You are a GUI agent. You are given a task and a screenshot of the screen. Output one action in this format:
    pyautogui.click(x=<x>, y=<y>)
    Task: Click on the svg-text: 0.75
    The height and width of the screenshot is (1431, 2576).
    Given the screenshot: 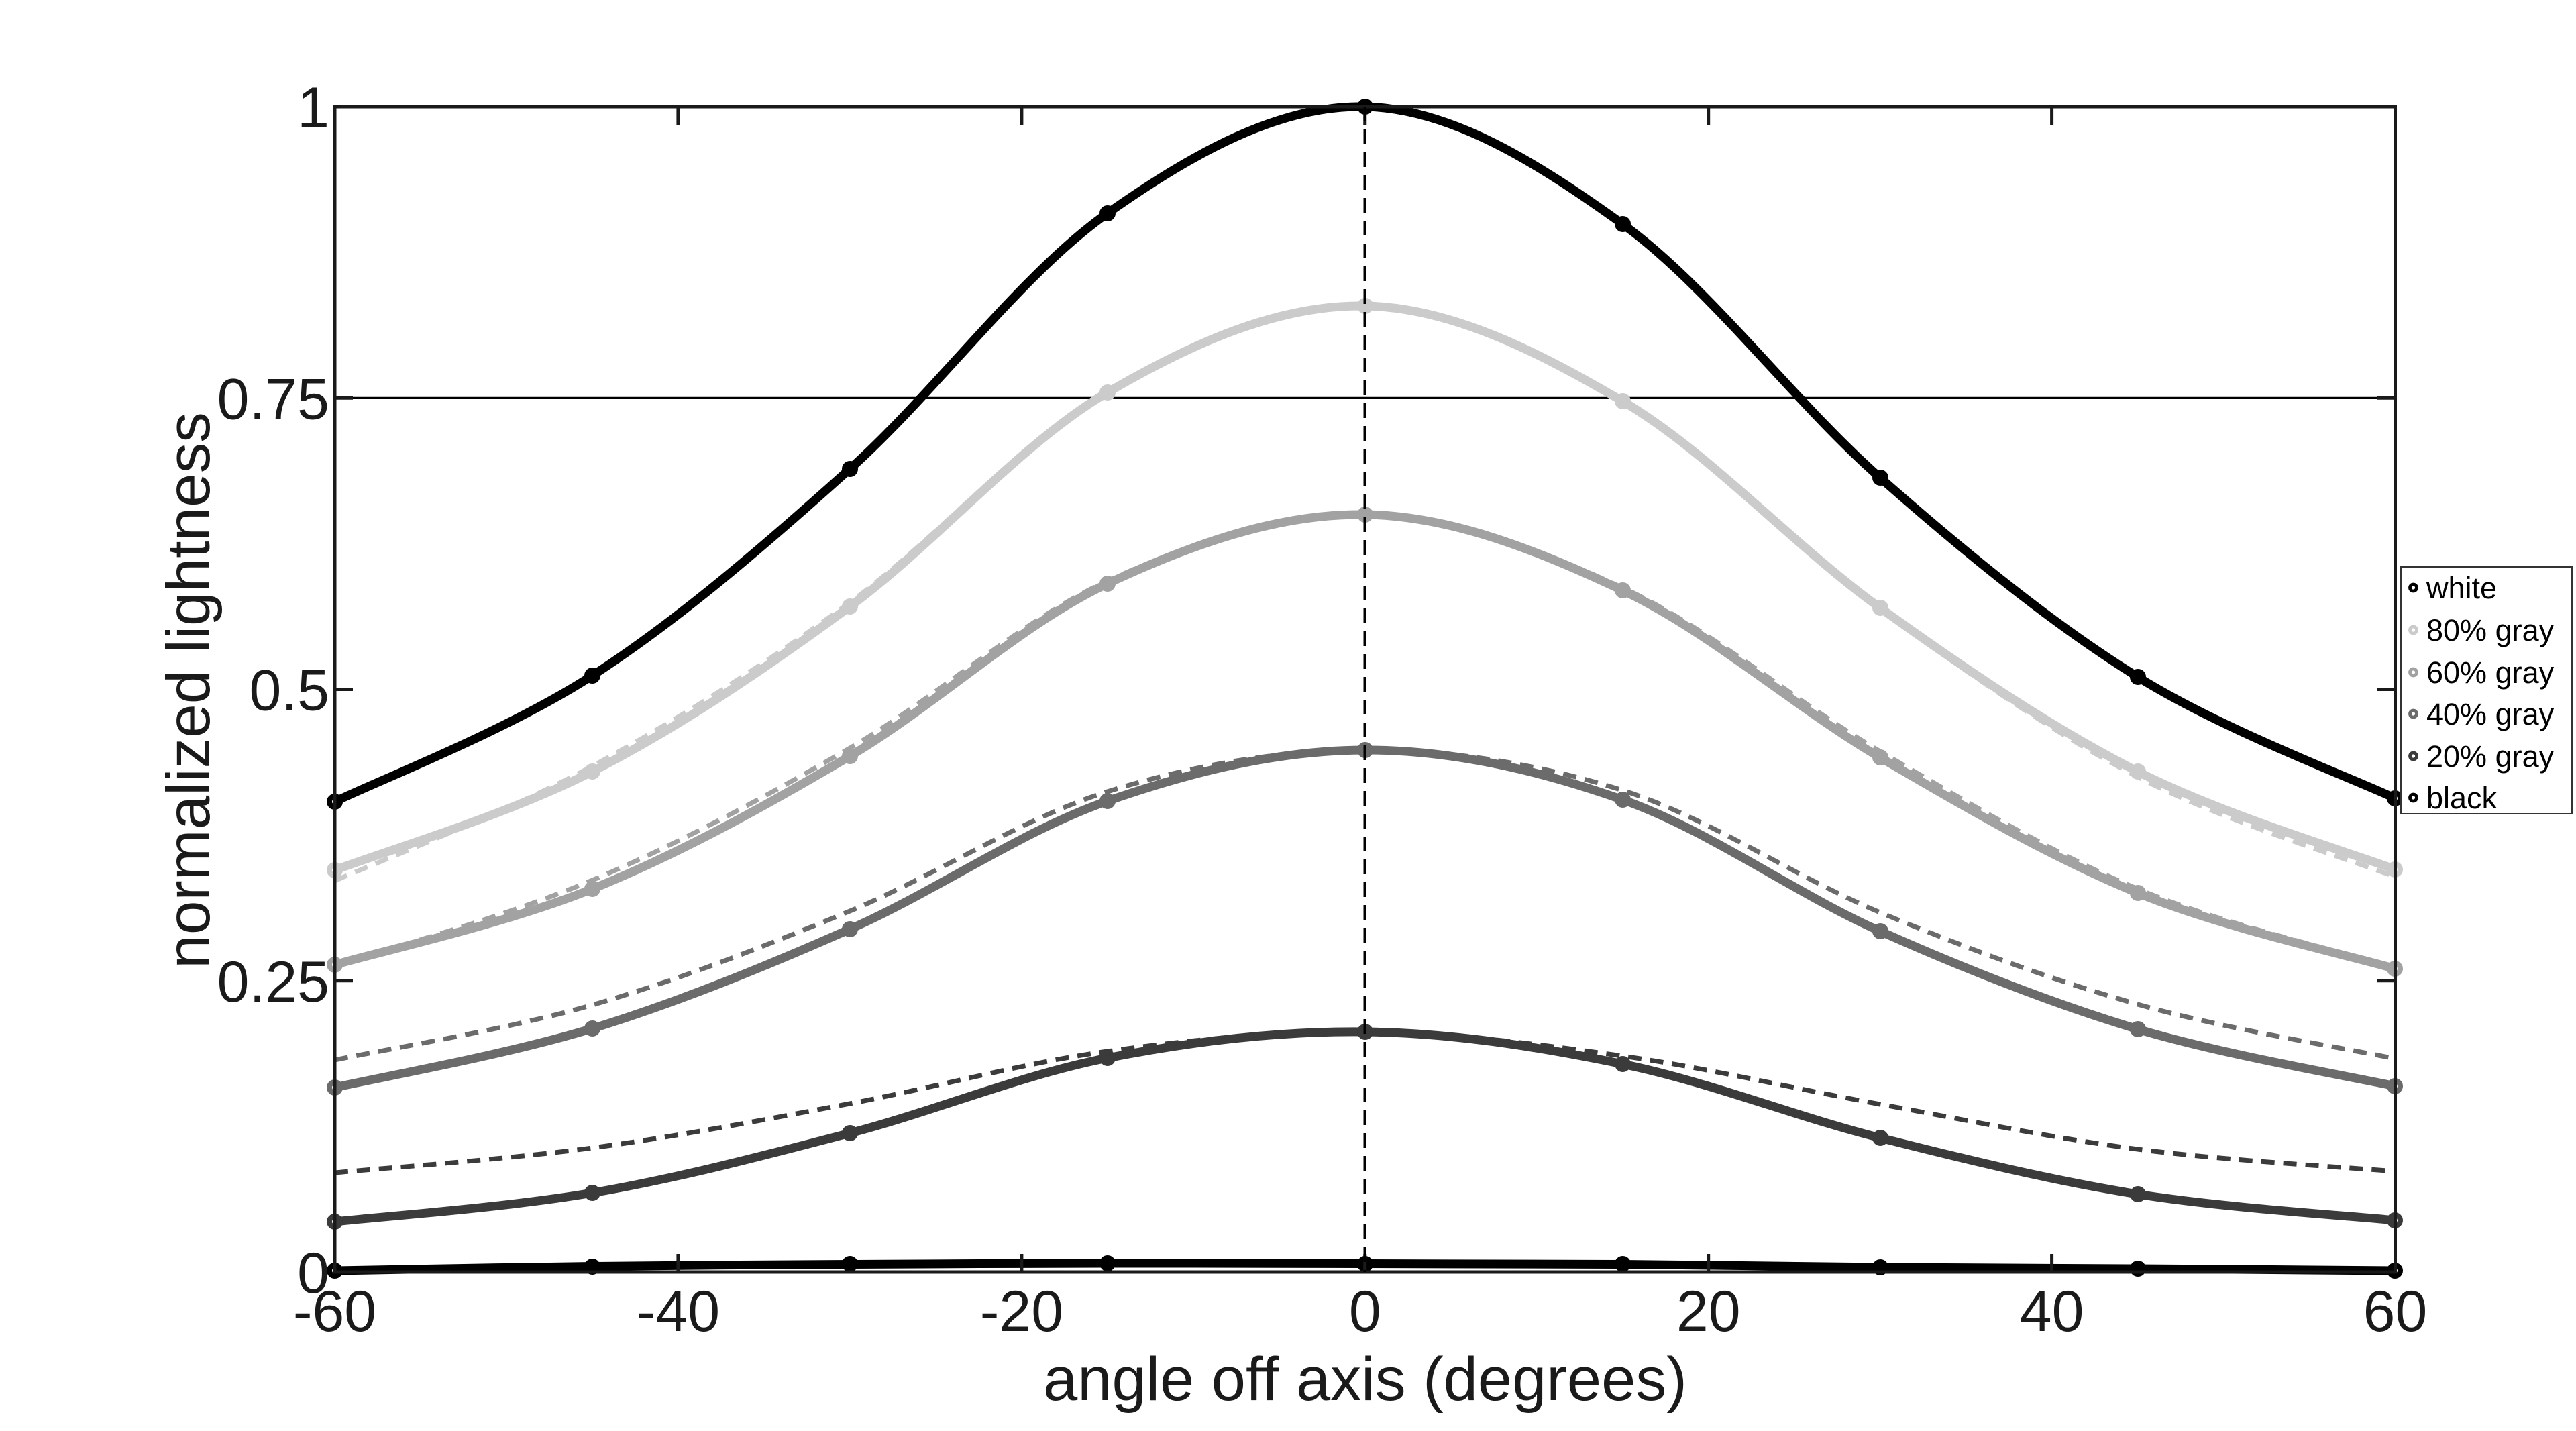 What is the action you would take?
    pyautogui.click(x=273, y=399)
    